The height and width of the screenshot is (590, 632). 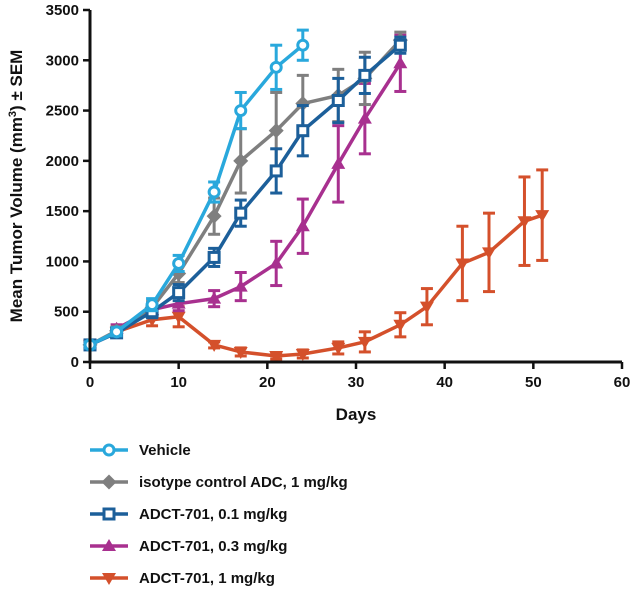 What do you see at coordinates (13, 114) in the screenshot?
I see `y-axis-title-superscript: 3` at bounding box center [13, 114].